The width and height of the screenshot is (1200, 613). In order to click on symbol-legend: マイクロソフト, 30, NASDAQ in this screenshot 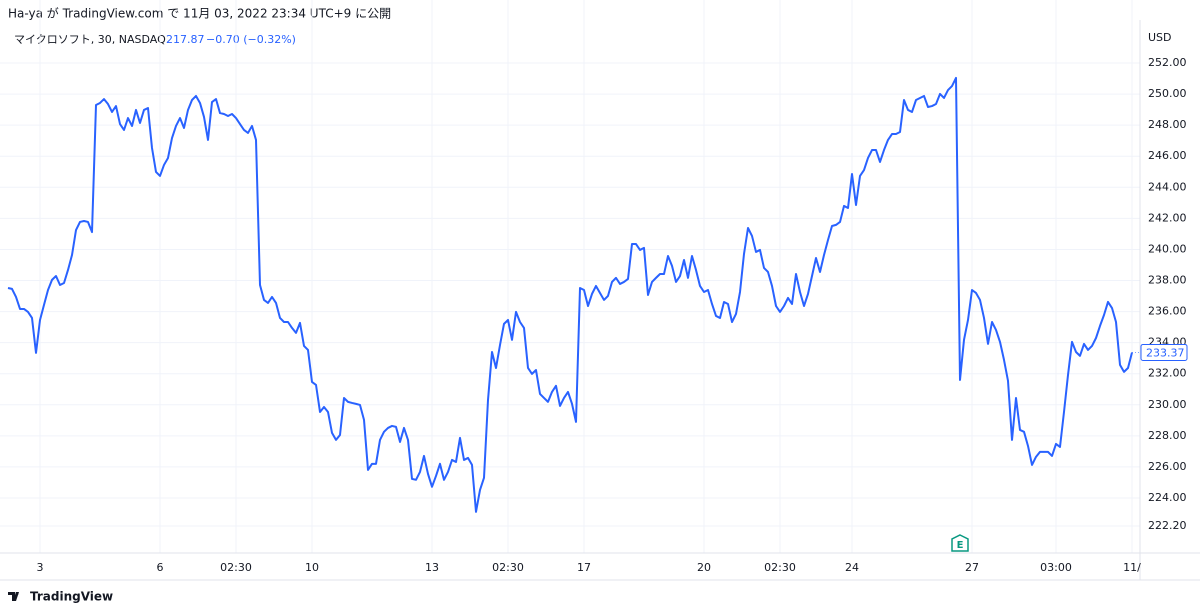, I will do `click(90, 39)`.